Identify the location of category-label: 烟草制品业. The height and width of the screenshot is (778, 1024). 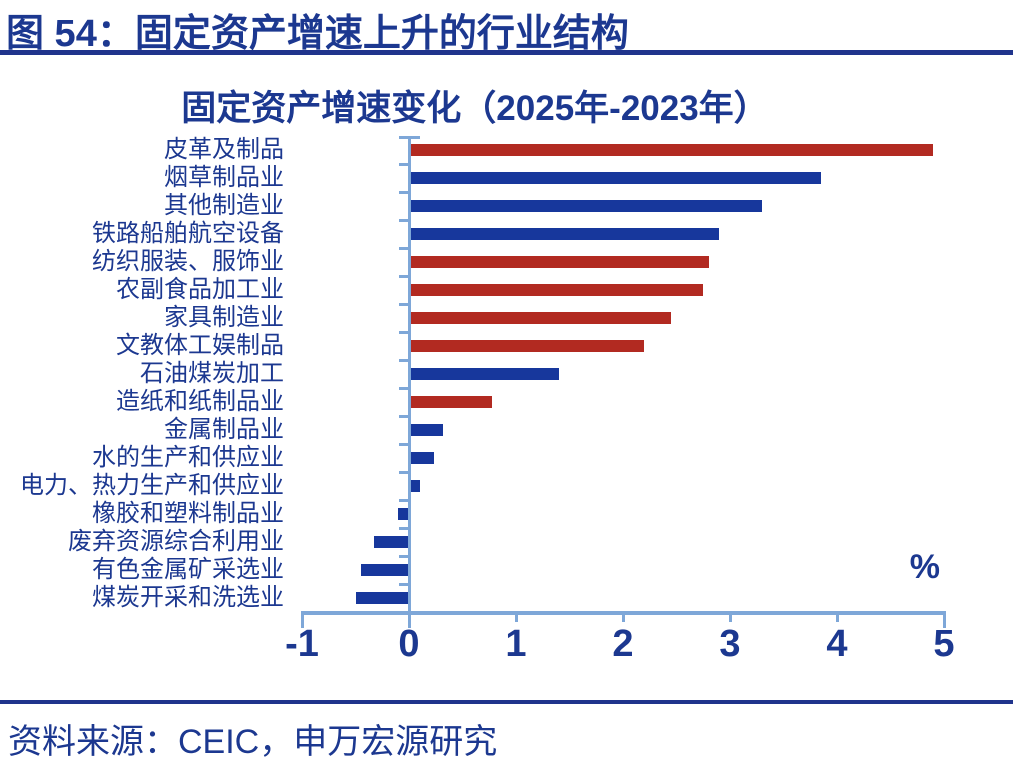
(224, 177).